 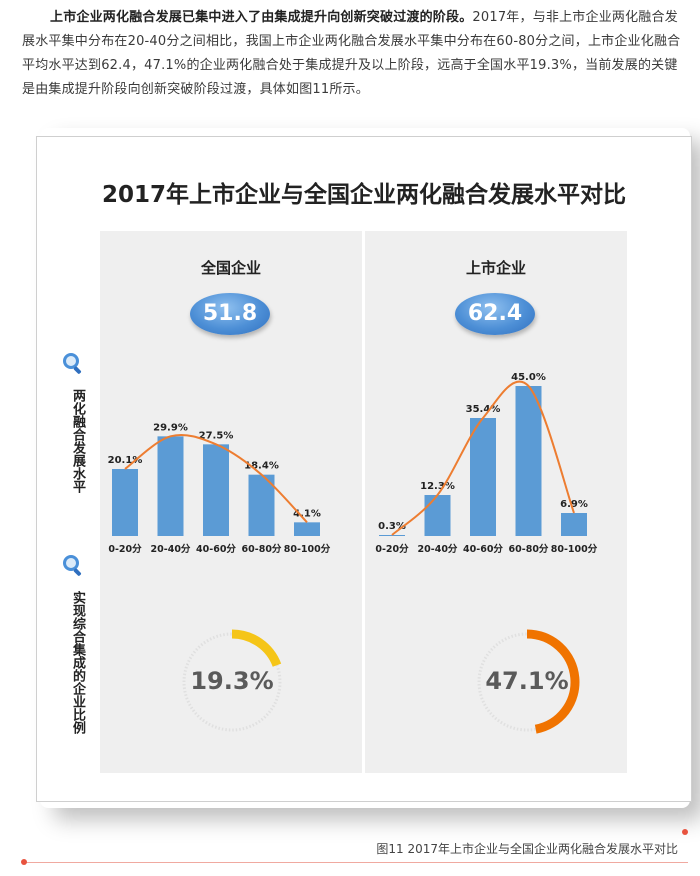 I want to click on data-label: 29.9%, so click(x=170, y=427).